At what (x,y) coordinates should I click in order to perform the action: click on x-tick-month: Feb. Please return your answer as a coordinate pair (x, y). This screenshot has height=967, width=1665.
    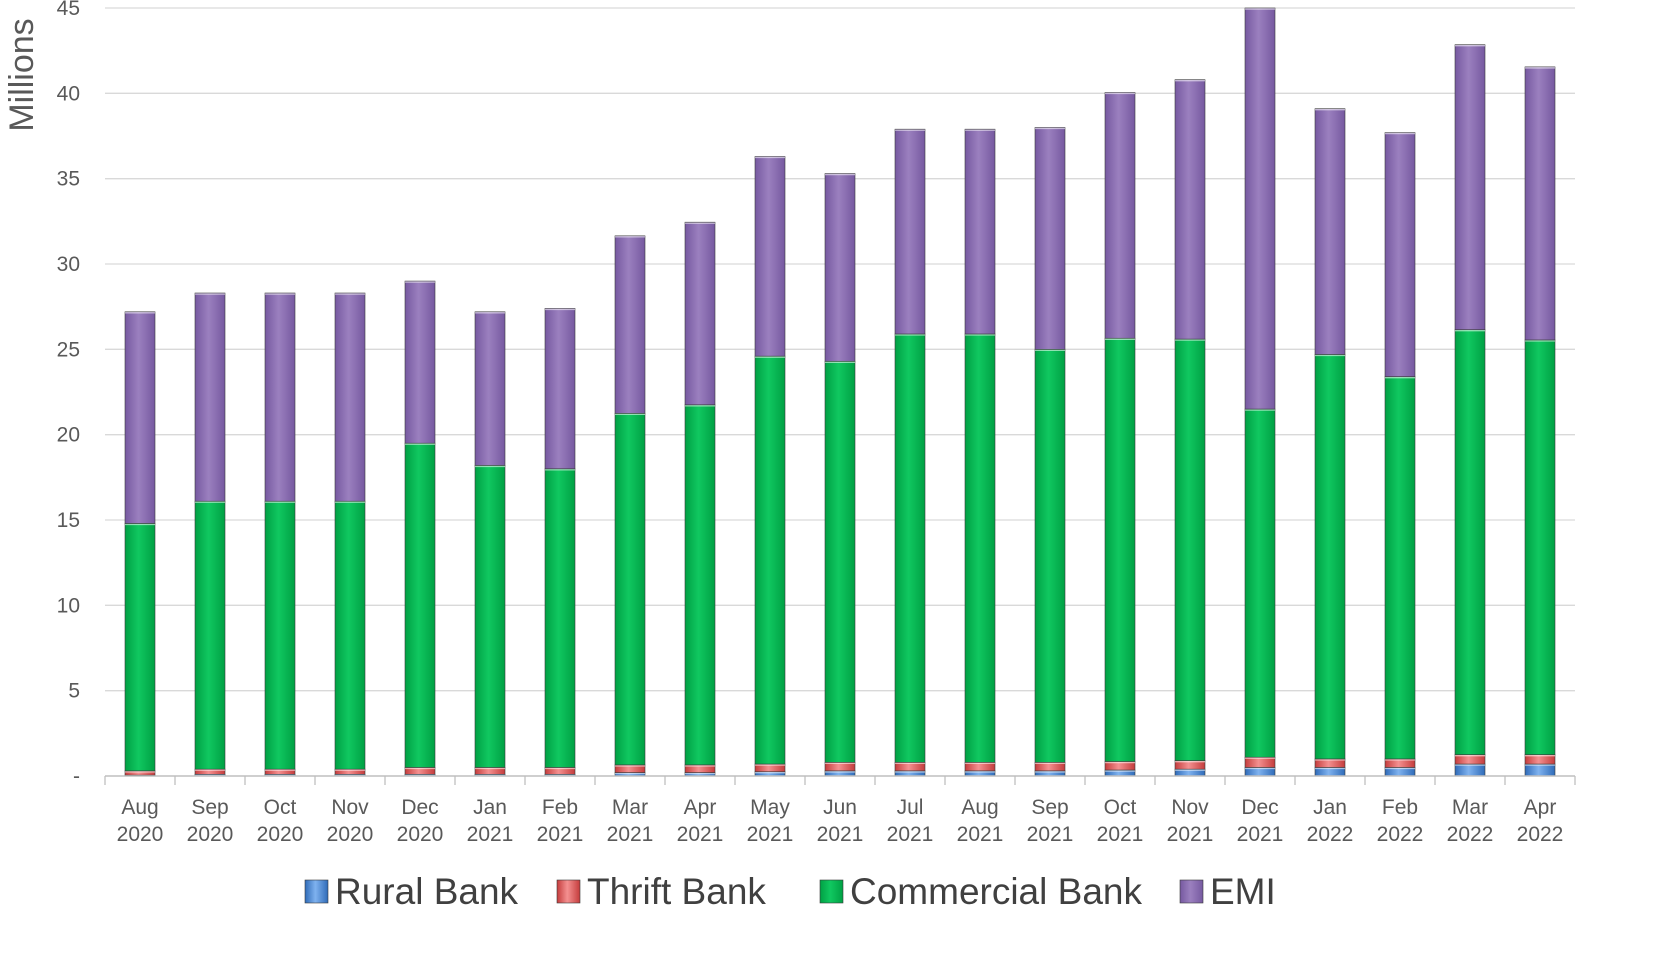
    Looking at the image, I should click on (560, 807).